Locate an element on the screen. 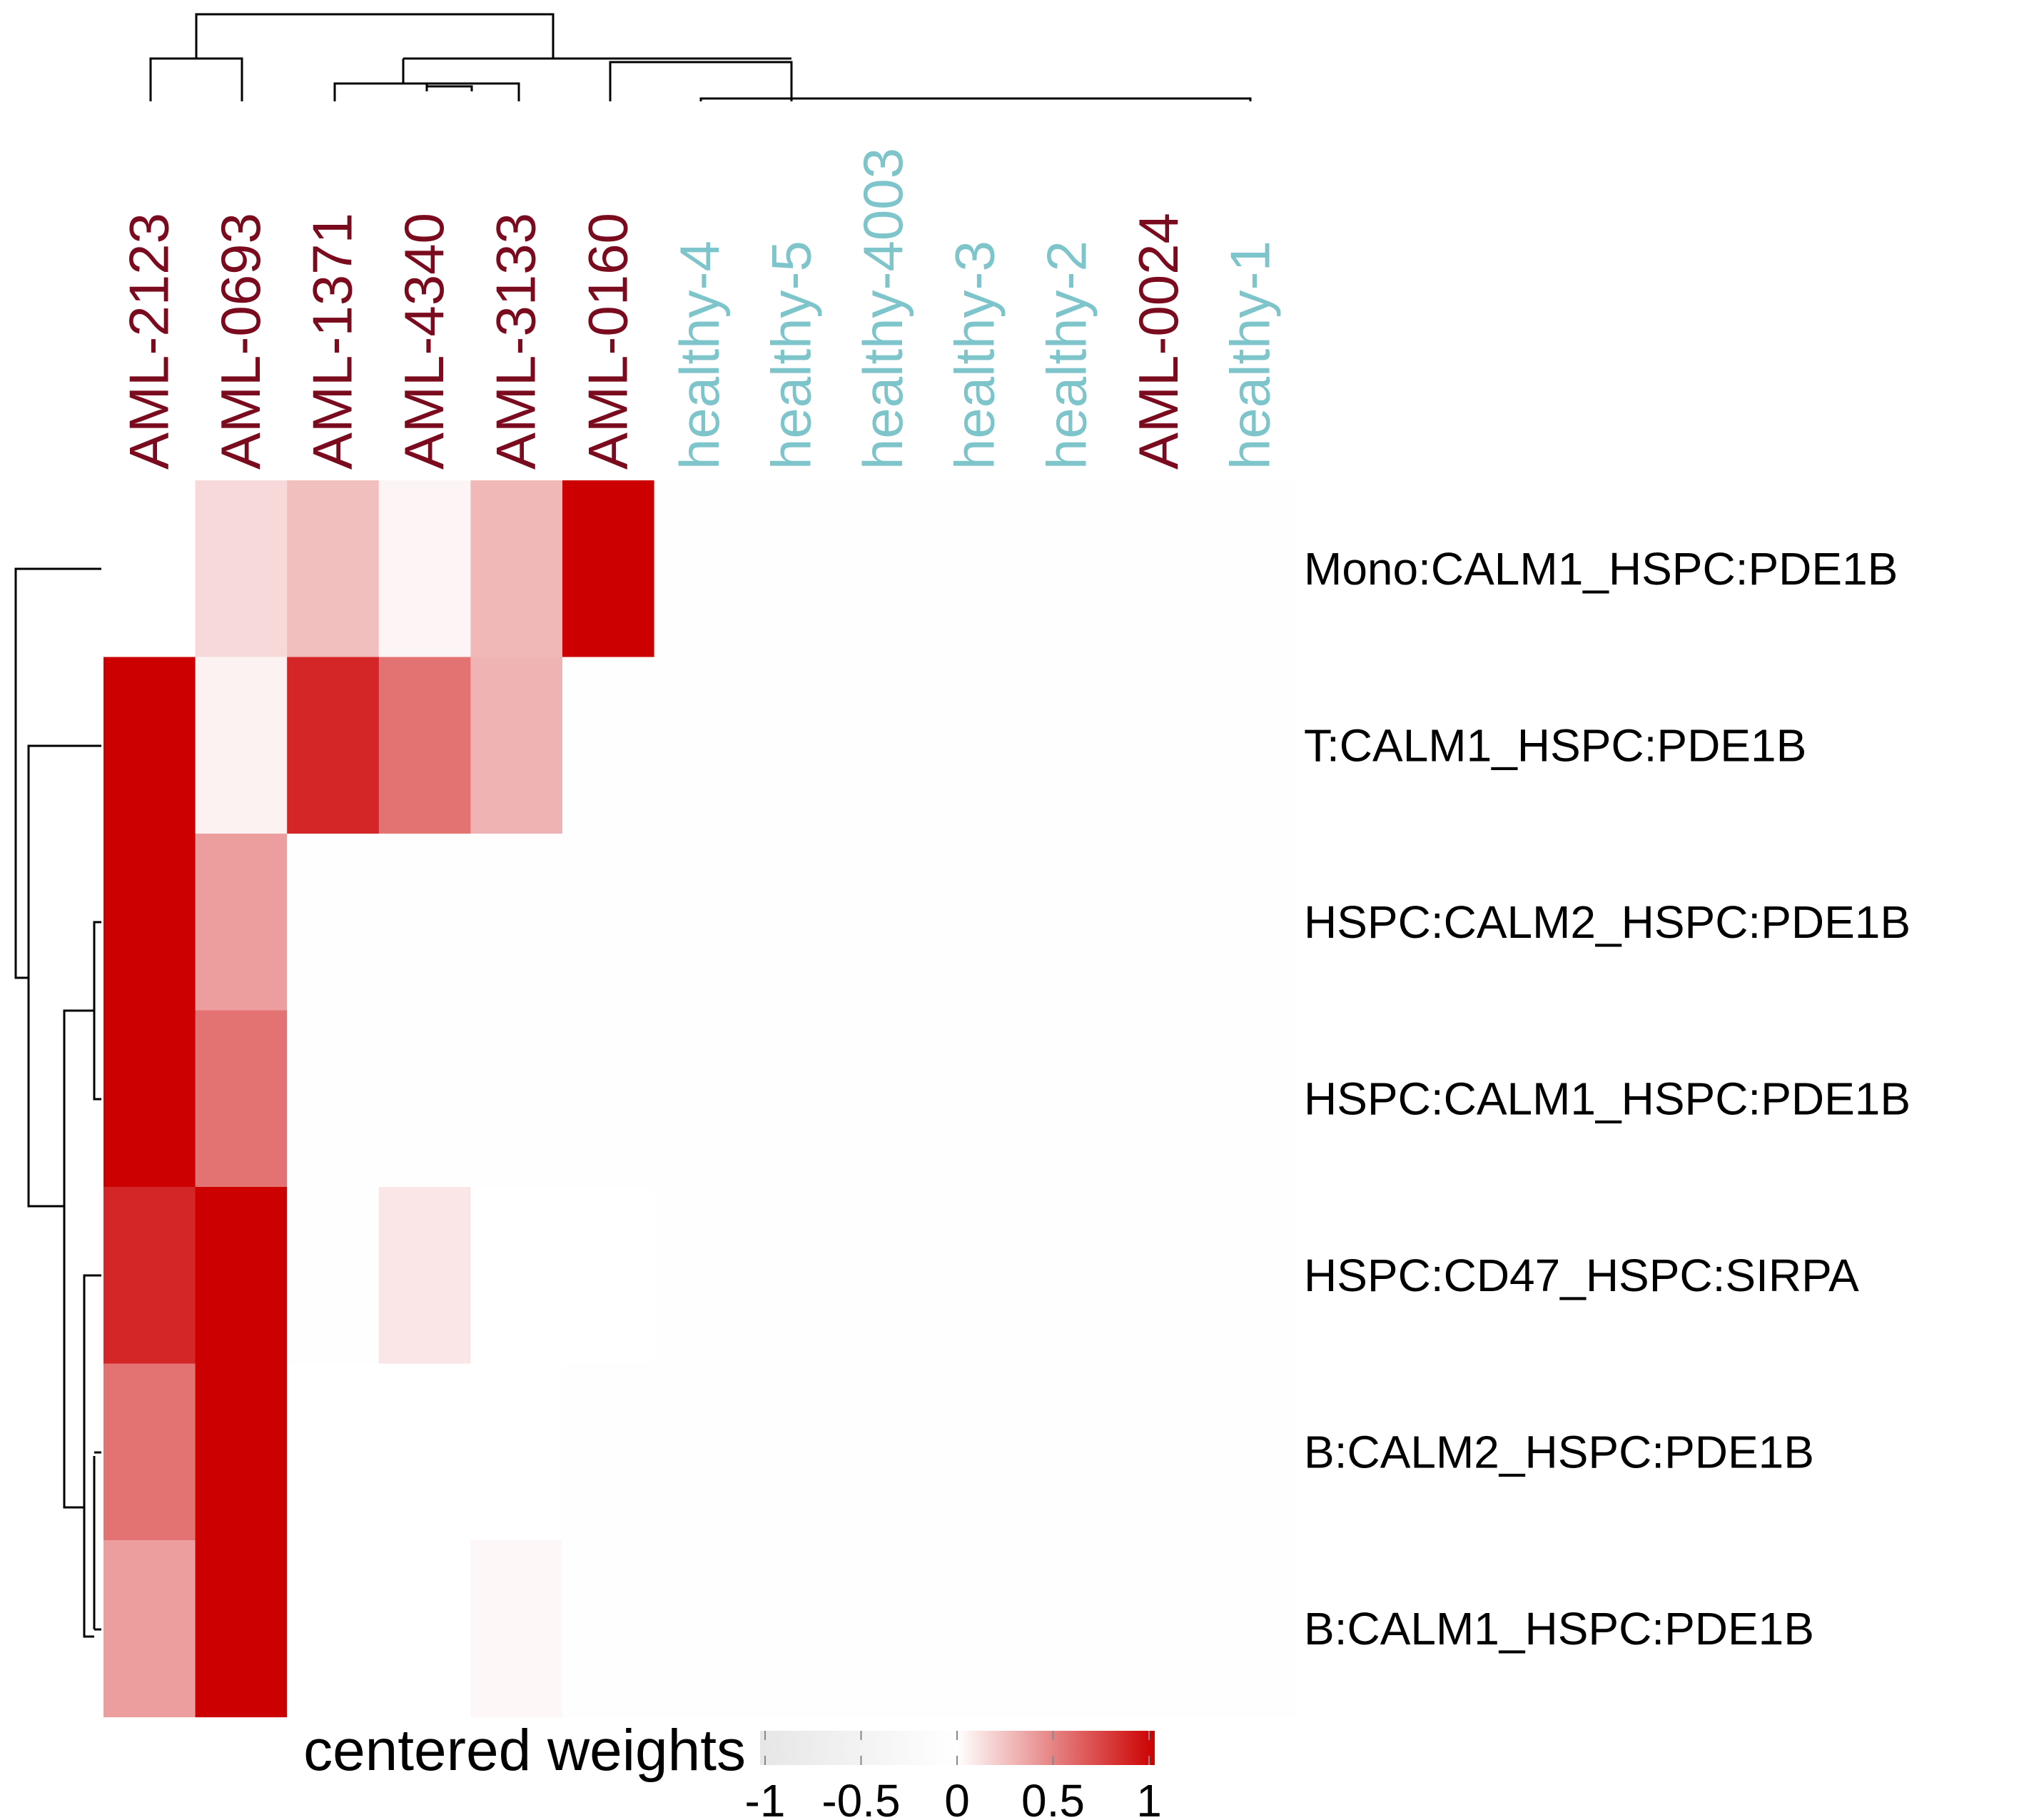 The width and height of the screenshot is (2034, 1820). legend-tick-label: 1 is located at coordinates (1149, 1797).